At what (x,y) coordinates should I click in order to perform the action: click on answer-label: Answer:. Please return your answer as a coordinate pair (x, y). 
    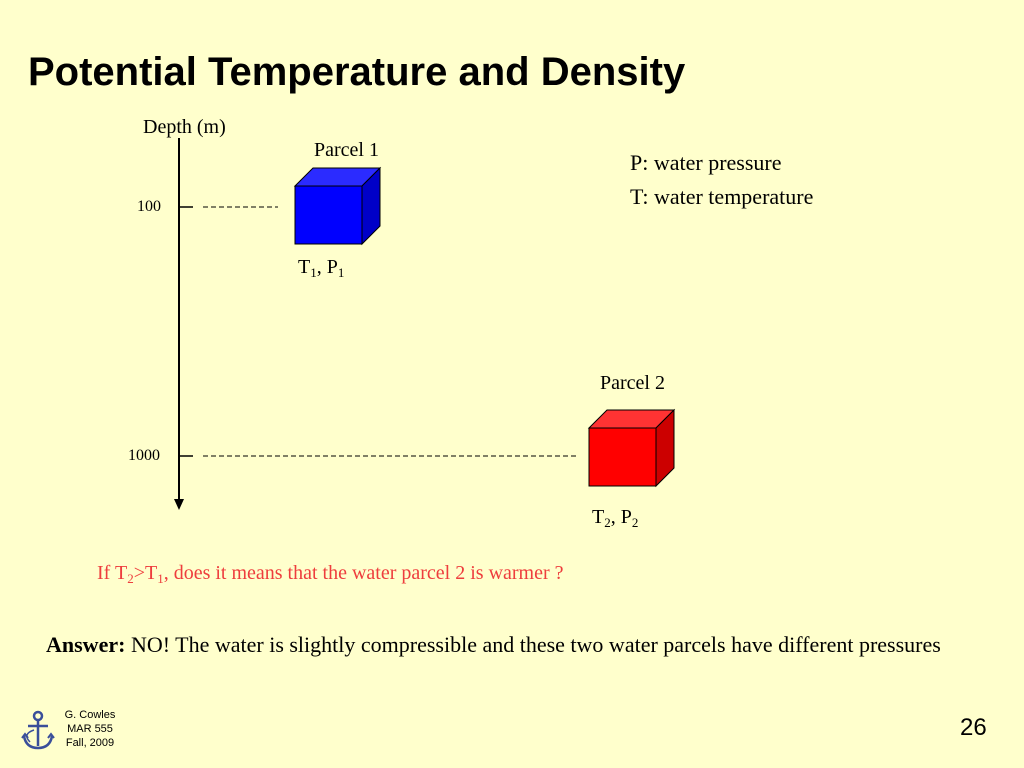
    Looking at the image, I should click on (86, 644).